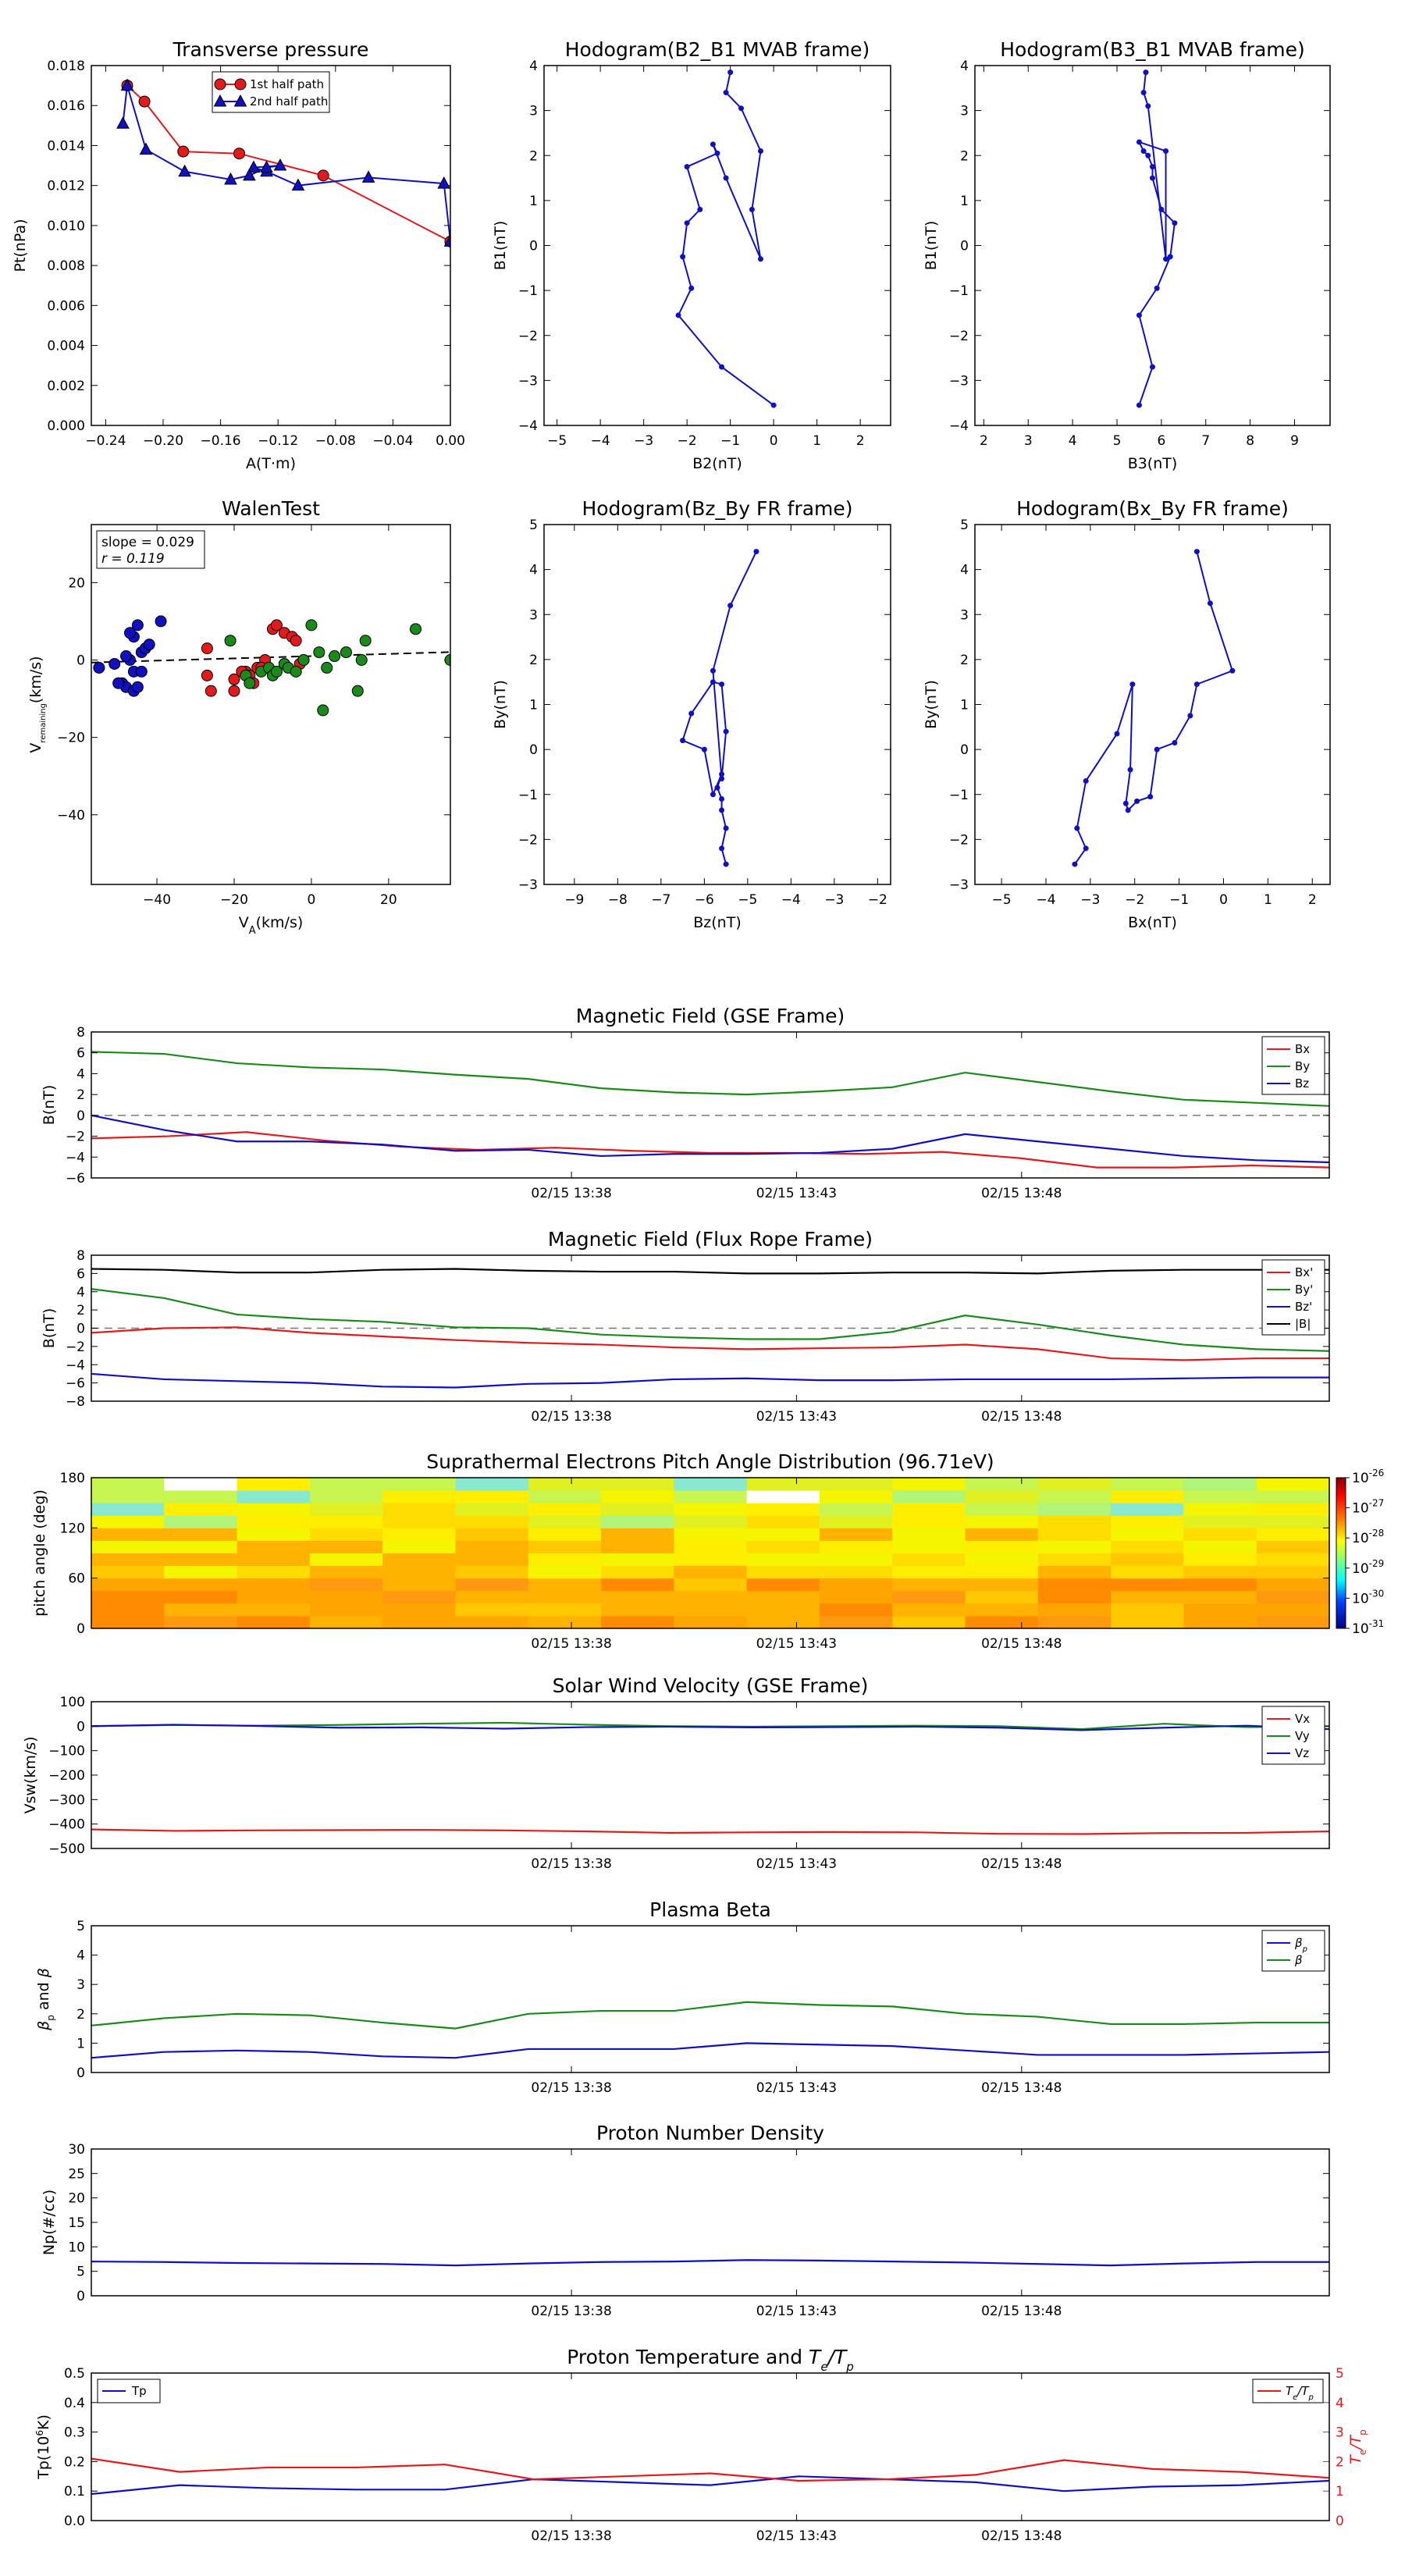  I want to click on x-tick-label: −3, so click(834, 900).